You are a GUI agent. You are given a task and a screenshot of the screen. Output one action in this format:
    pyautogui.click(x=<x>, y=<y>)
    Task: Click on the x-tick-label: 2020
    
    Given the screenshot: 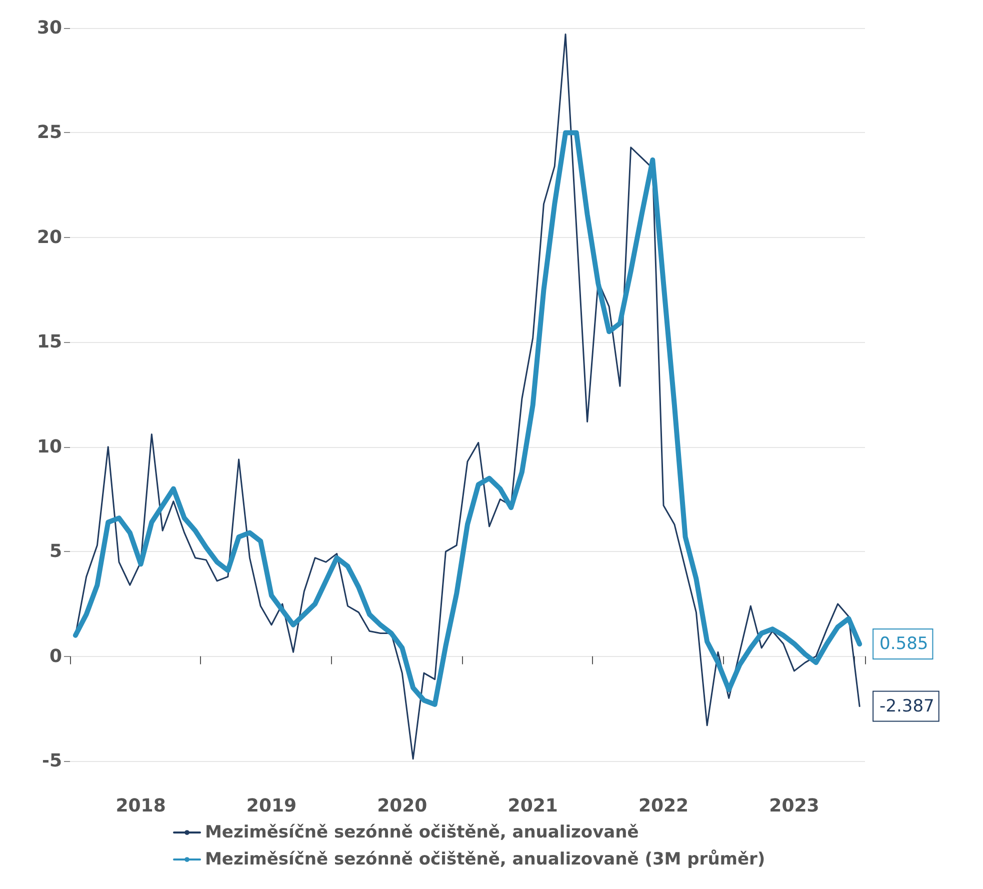 What is the action you would take?
    pyautogui.click(x=402, y=806)
    